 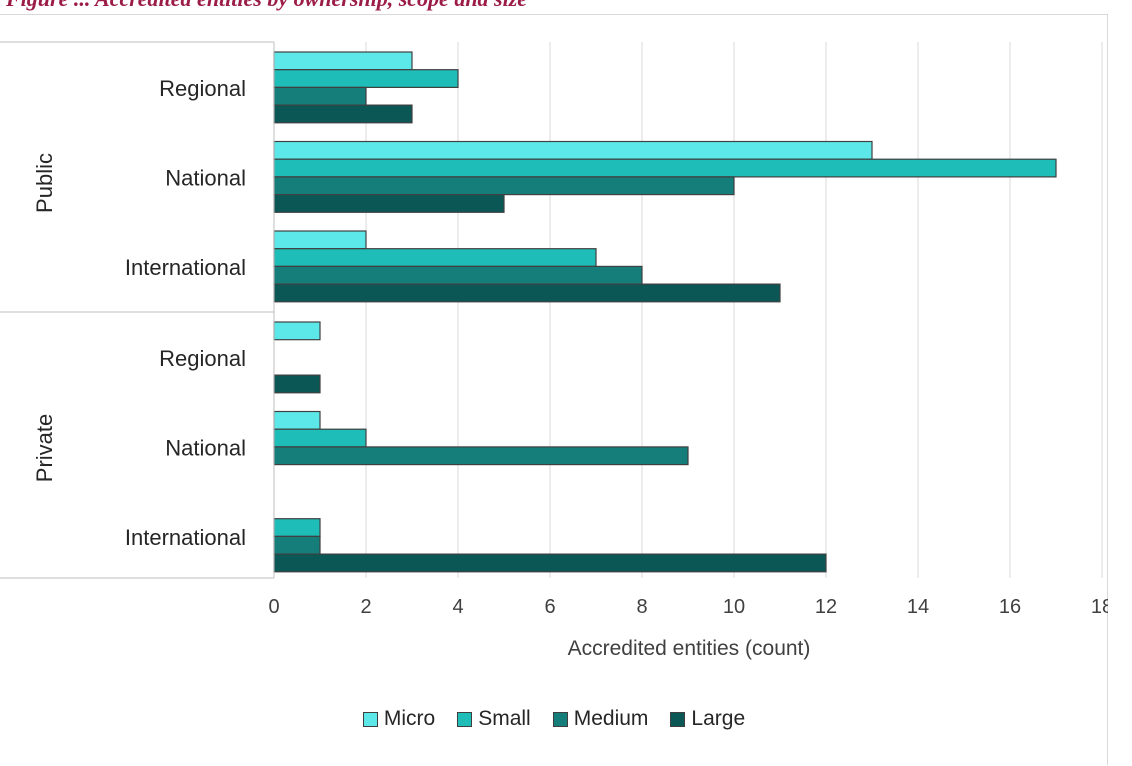 What do you see at coordinates (918, 607) in the screenshot?
I see `x-tick-label: 14` at bounding box center [918, 607].